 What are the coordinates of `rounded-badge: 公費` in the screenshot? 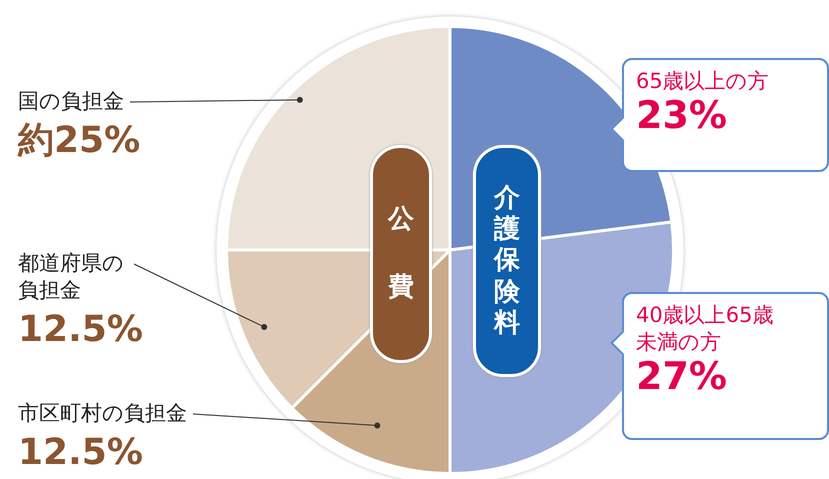 It's located at (401, 254).